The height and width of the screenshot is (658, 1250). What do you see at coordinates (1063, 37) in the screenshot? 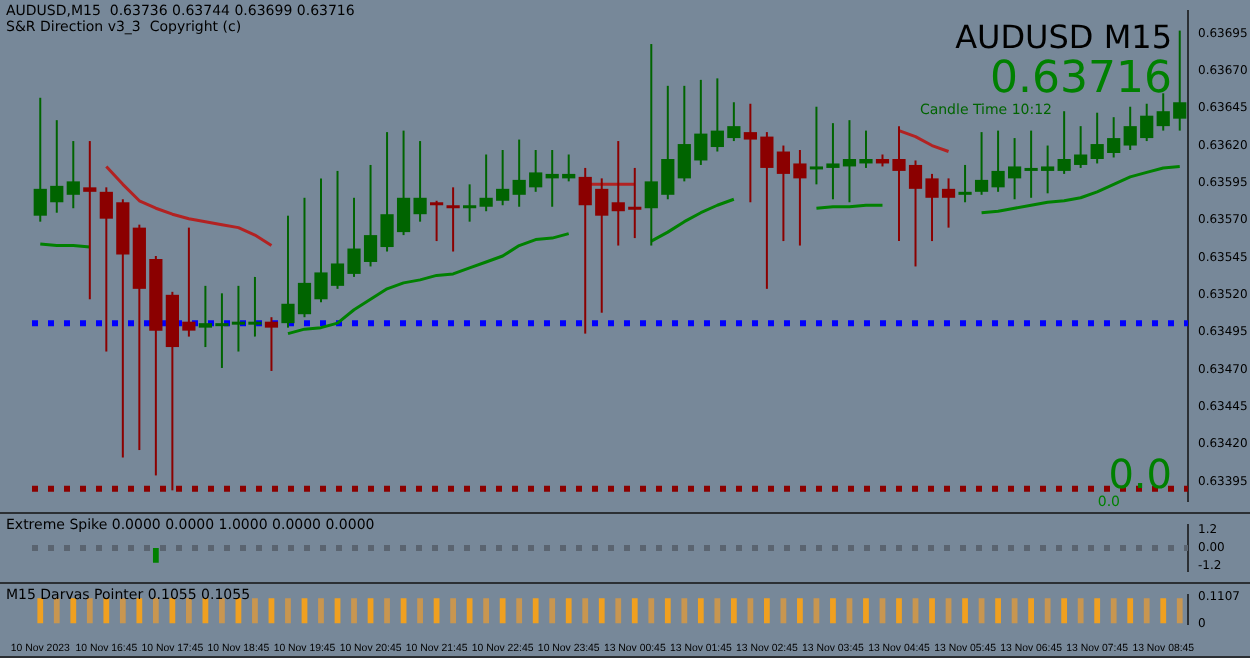
I see `annotation: AUDUSD M15` at bounding box center [1063, 37].